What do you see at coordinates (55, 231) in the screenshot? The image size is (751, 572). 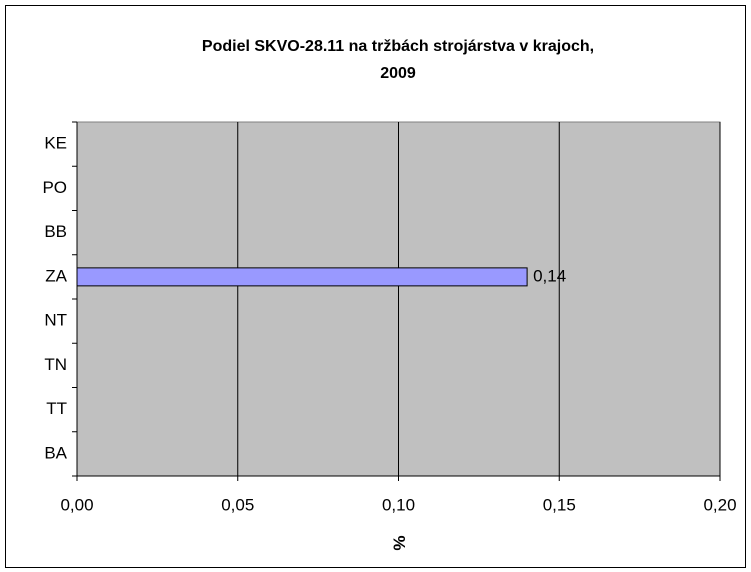 I see `y-tick-label: BB` at bounding box center [55, 231].